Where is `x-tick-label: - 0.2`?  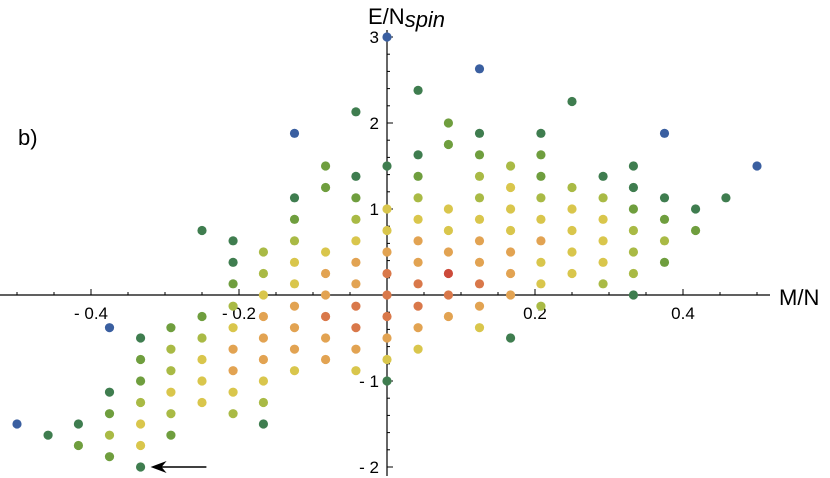 x-tick-label: - 0.2 is located at coordinates (239, 313).